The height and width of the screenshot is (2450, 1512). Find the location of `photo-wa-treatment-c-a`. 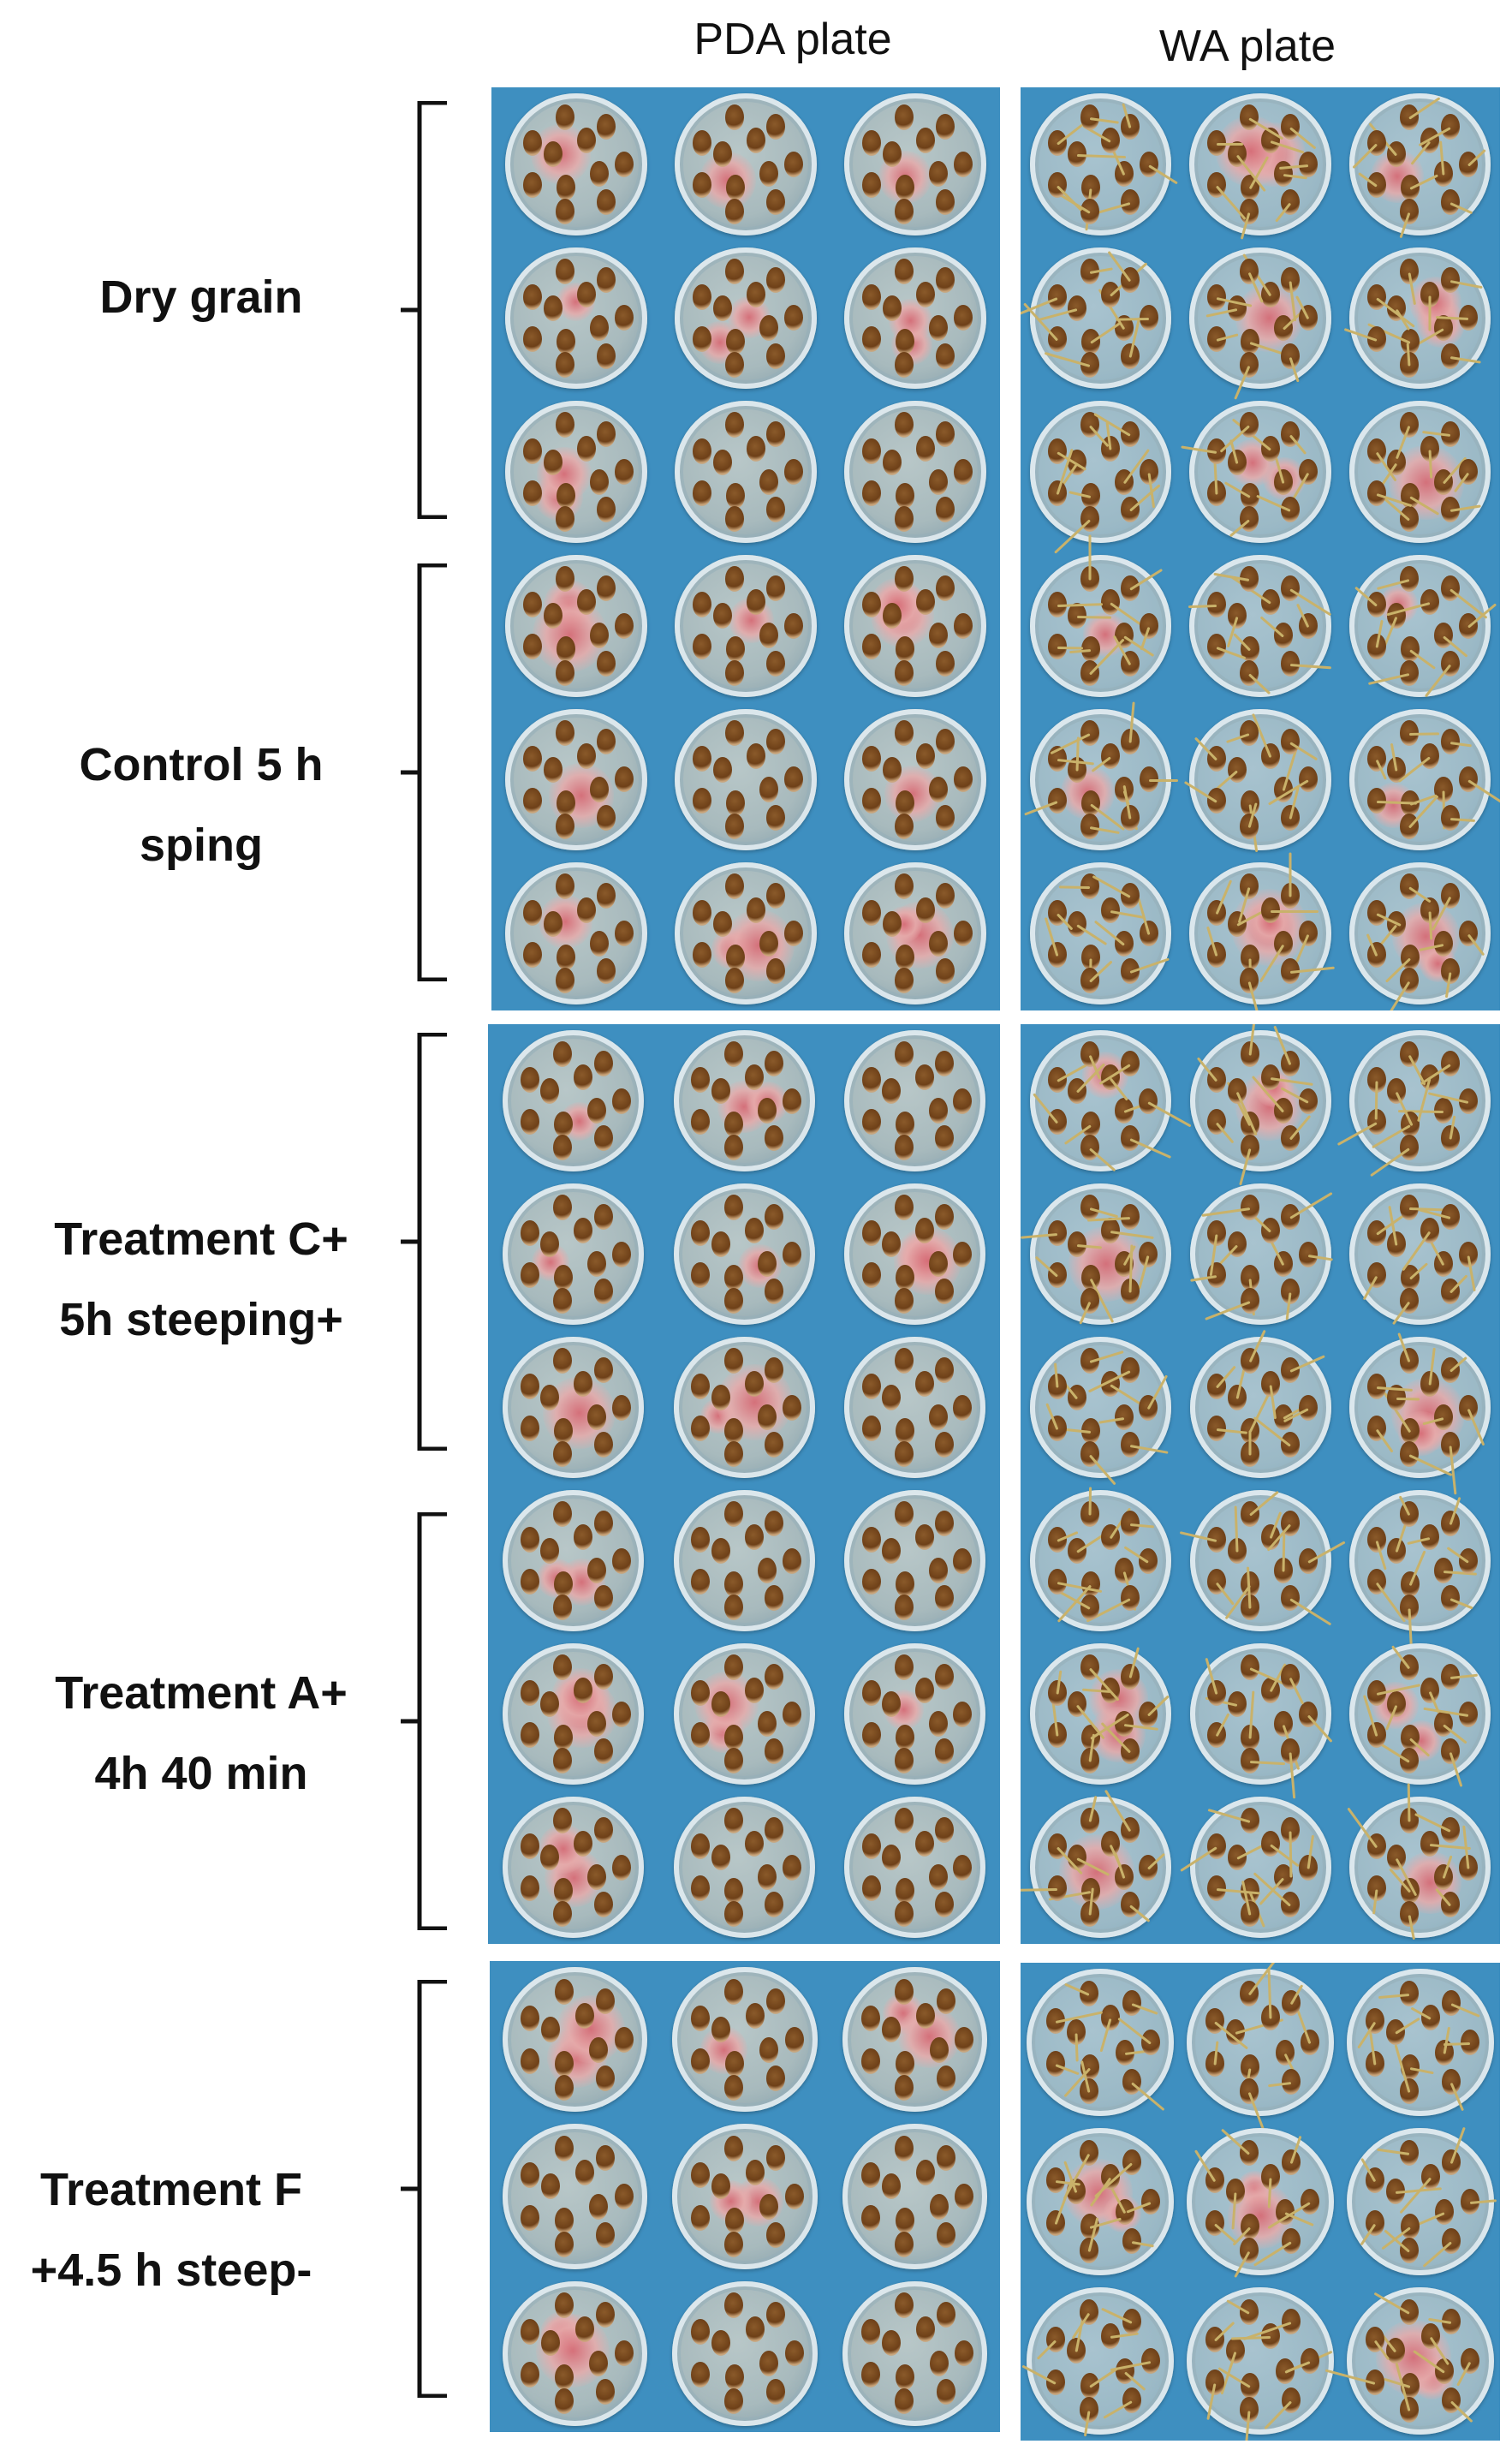

photo-wa-treatment-c-a is located at coordinates (1260, 1484).